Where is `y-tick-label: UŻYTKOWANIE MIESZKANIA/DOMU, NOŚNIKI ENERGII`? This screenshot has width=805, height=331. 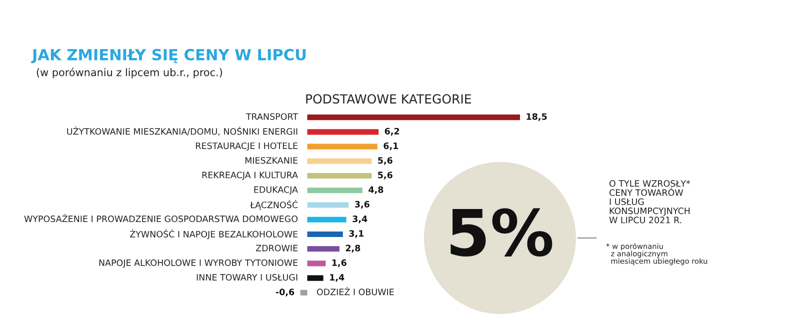
y-tick-label: UŻYTKOWANIE MIESZKANIA/DOMU, NOŚNIKI ENERGII is located at coordinates (182, 131).